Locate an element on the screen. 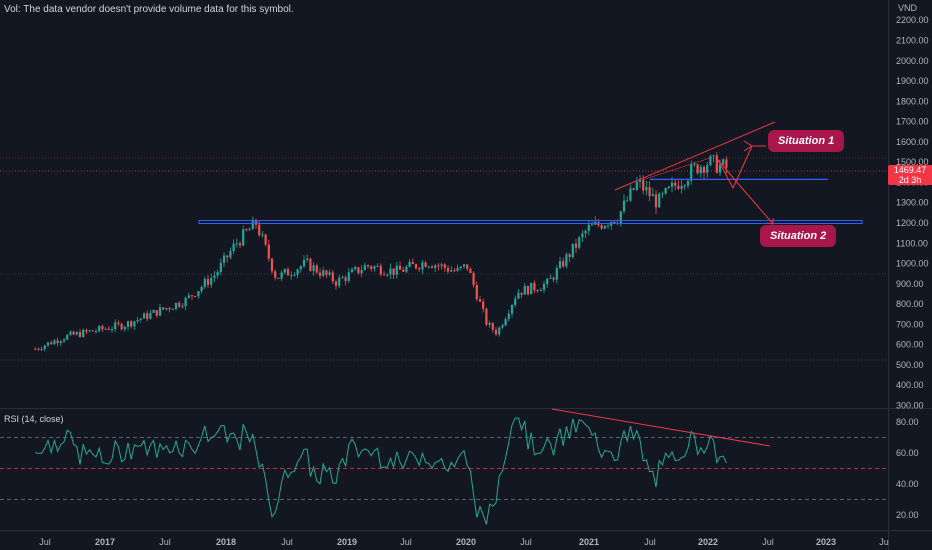  time-axis-tick: 2023 is located at coordinates (826, 542).